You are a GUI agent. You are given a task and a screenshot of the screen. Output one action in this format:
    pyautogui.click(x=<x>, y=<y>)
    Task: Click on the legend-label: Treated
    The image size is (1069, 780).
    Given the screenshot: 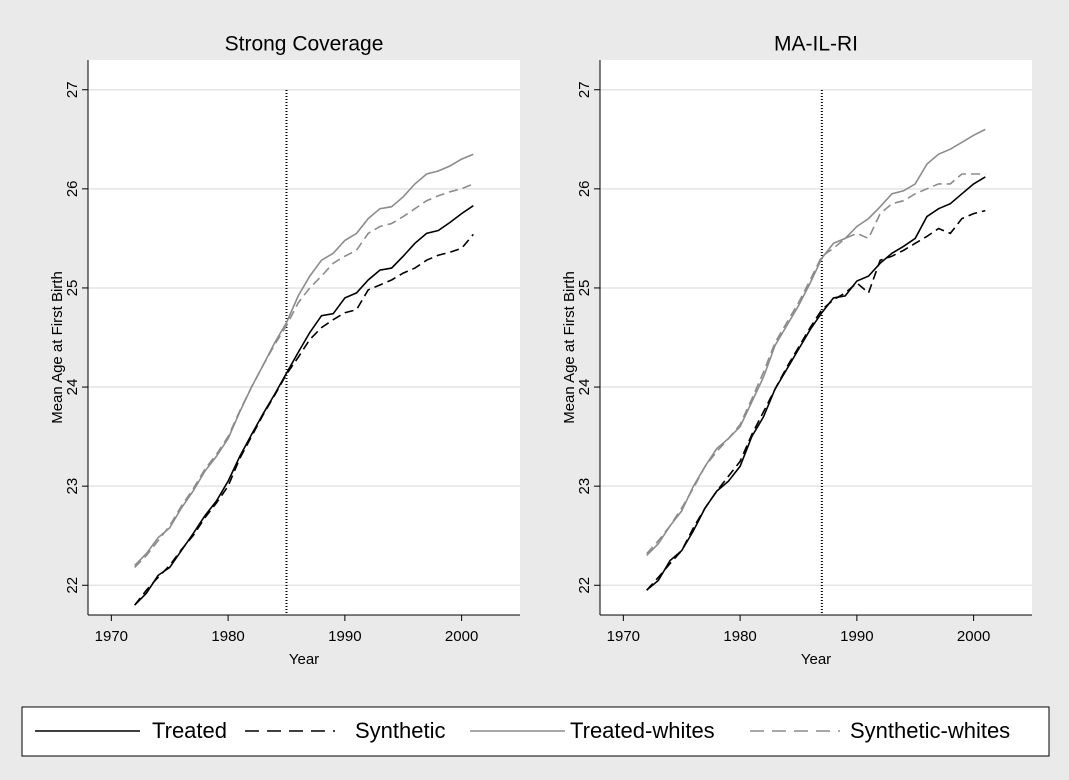 What is the action you would take?
    pyautogui.click(x=189, y=730)
    